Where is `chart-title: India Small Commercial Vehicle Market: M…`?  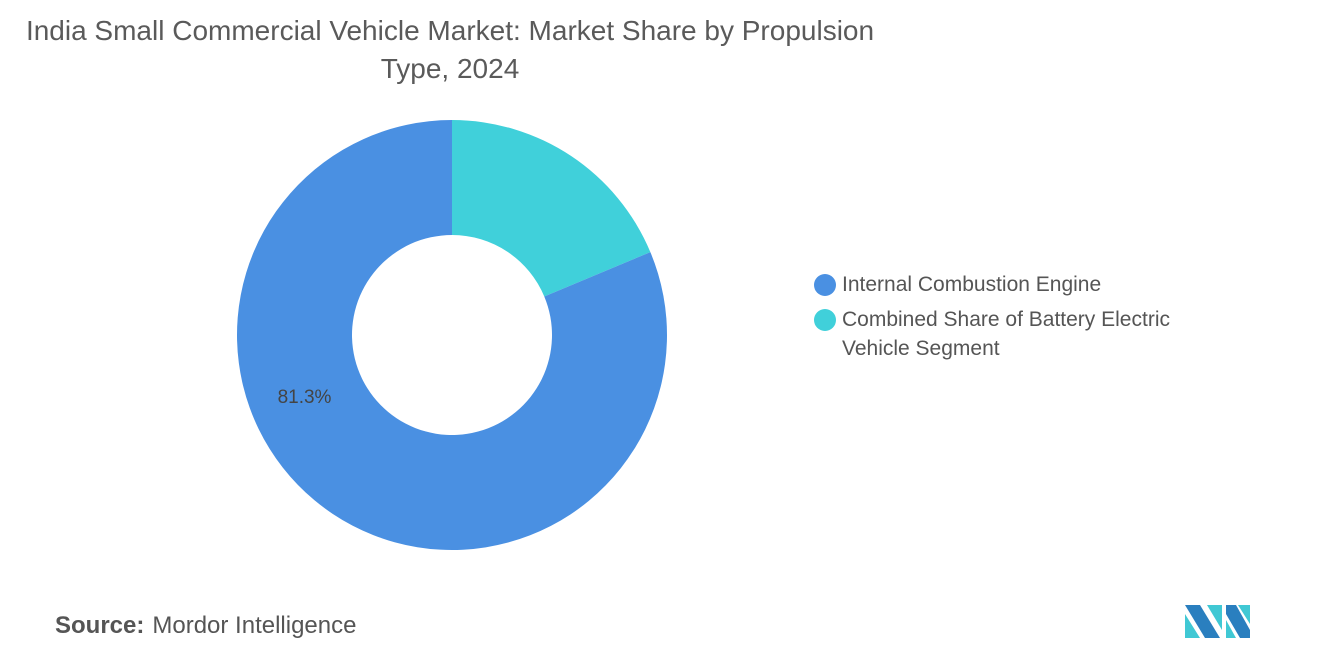 chart-title: India Small Commercial Vehicle Market: M… is located at coordinates (450, 49).